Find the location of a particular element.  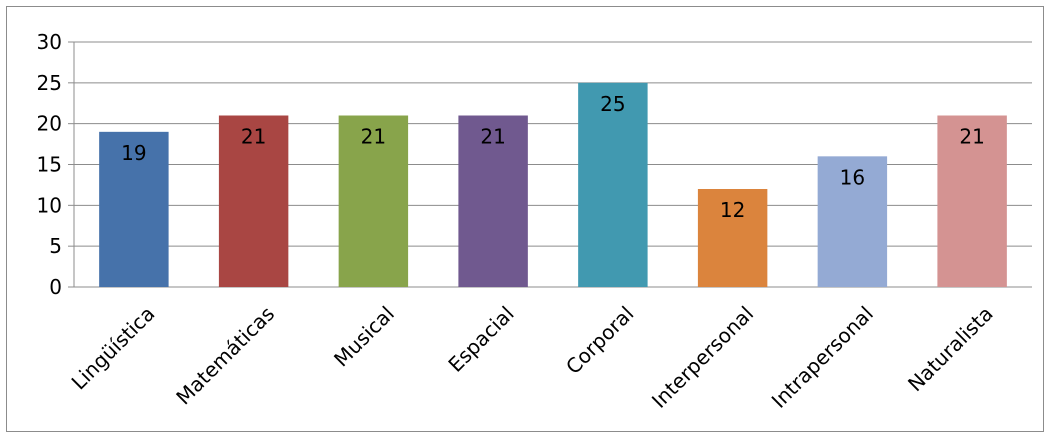

y-tick-label: 5 is located at coordinates (55, 246).